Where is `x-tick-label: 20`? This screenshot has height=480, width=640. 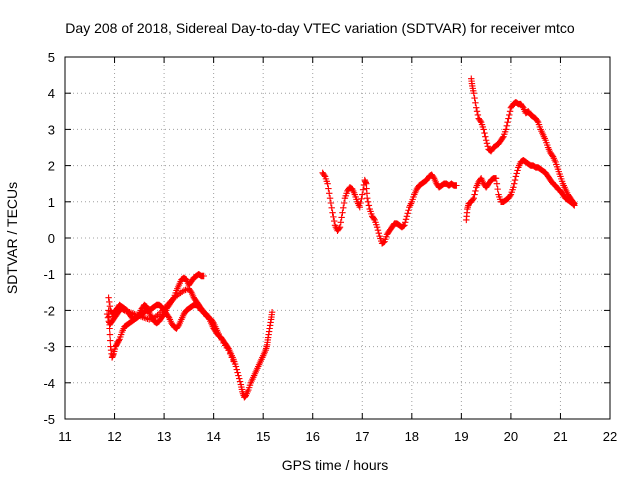 x-tick-label: 20 is located at coordinates (511, 436).